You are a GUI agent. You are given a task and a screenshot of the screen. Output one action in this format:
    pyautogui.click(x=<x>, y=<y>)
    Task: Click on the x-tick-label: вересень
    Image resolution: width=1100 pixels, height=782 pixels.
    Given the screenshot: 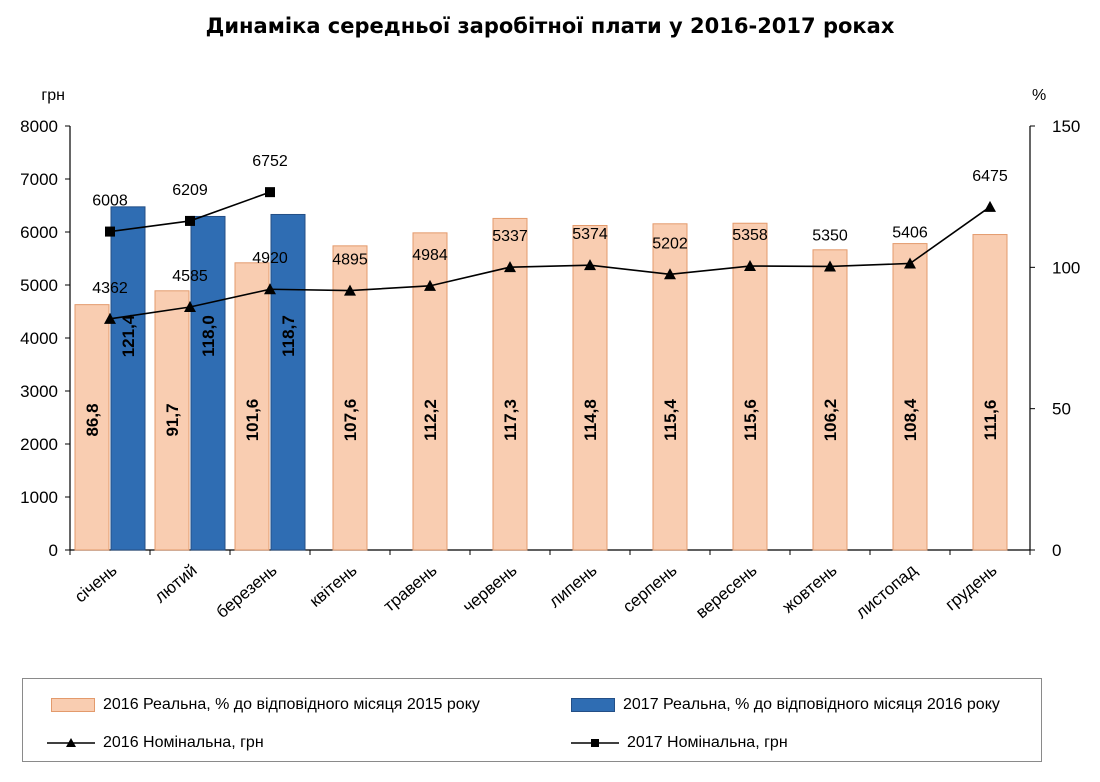 What is the action you would take?
    pyautogui.click(x=726, y=591)
    